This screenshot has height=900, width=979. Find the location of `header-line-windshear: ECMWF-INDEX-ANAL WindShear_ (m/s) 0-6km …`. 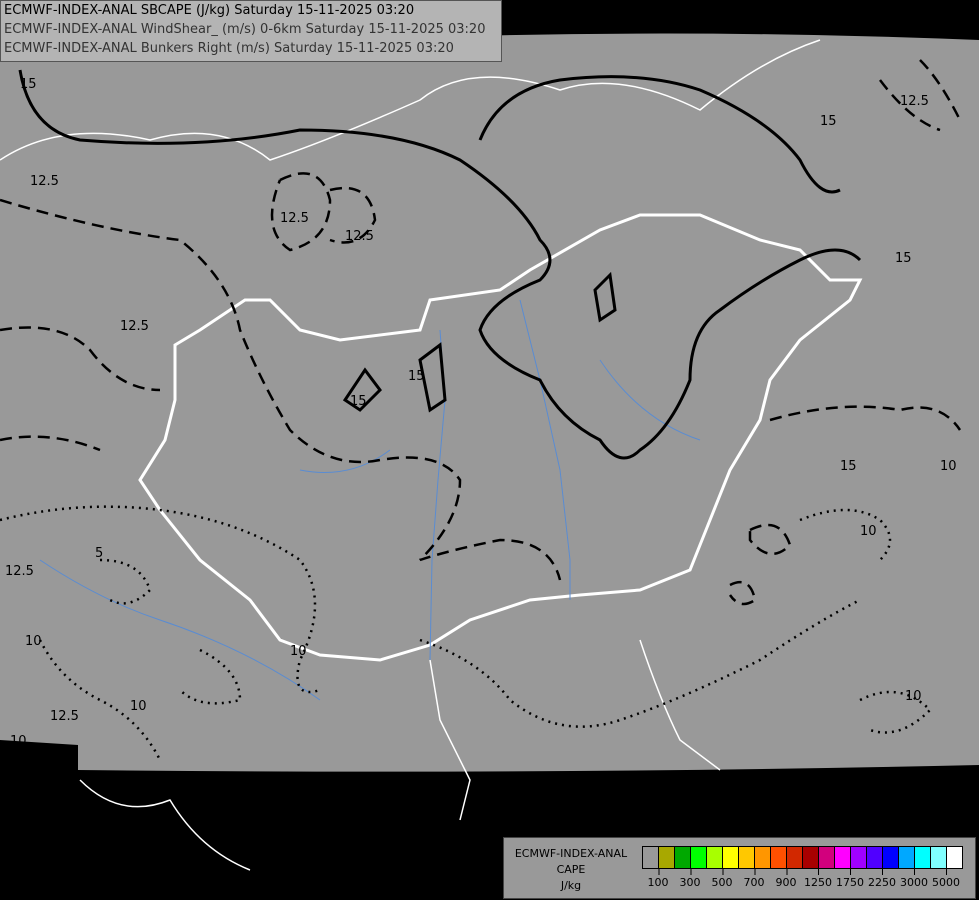

header-line-windshear: ECMWF-INDEX-ANAL WindShear_ (m/s) 0-6km … is located at coordinates (245, 29).